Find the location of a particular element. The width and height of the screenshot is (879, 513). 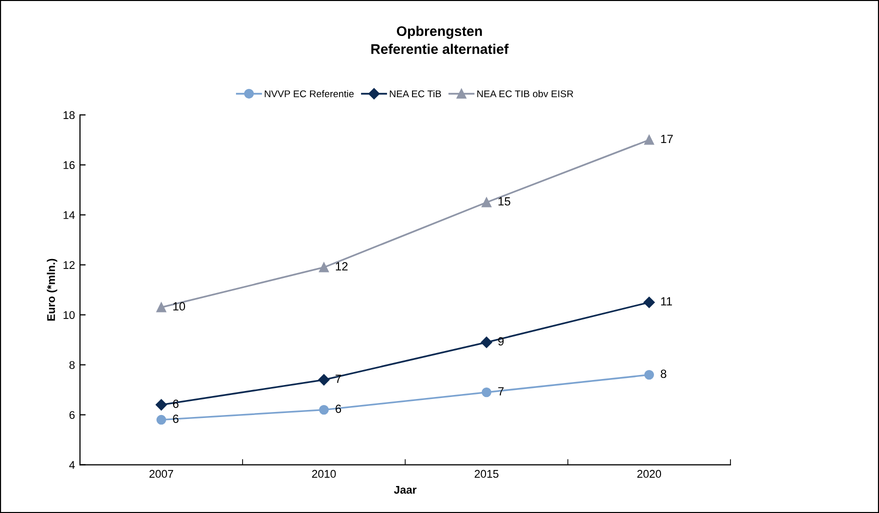

data-label: 12 is located at coordinates (342, 266).